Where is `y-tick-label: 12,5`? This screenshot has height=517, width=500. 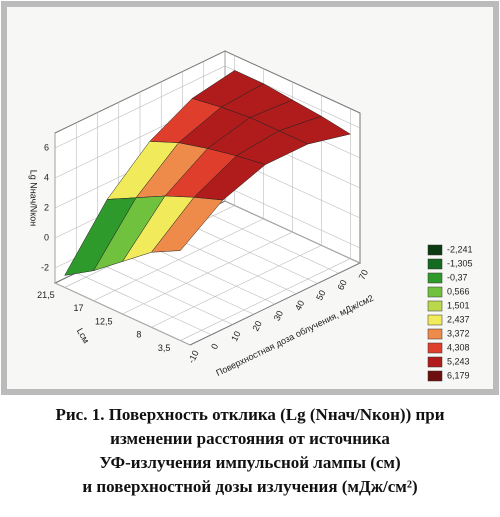 y-tick-label: 12,5 is located at coordinates (104, 321).